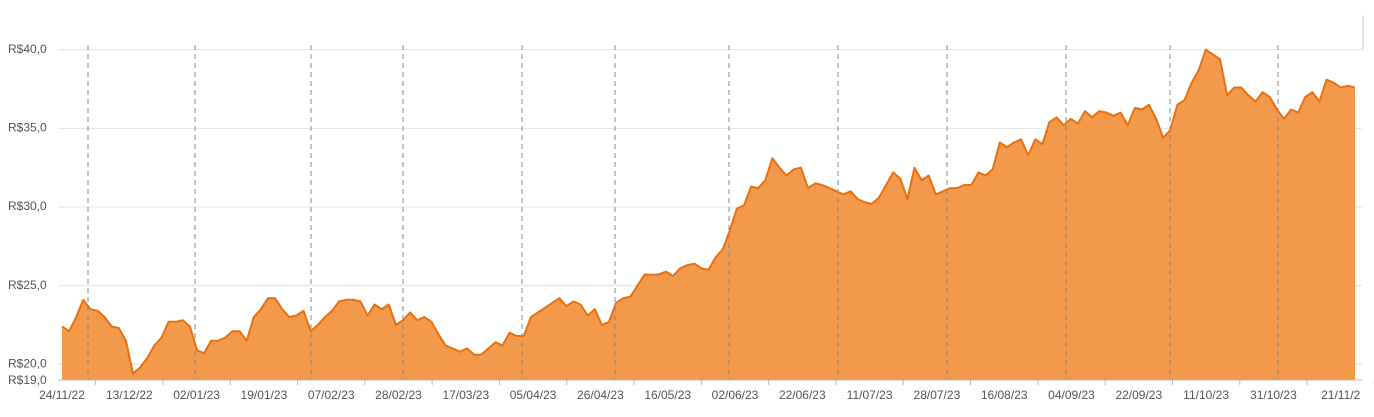 This screenshot has height=417, width=1374. What do you see at coordinates (667, 395) in the screenshot?
I see `x-tick-label: 16/05/23` at bounding box center [667, 395].